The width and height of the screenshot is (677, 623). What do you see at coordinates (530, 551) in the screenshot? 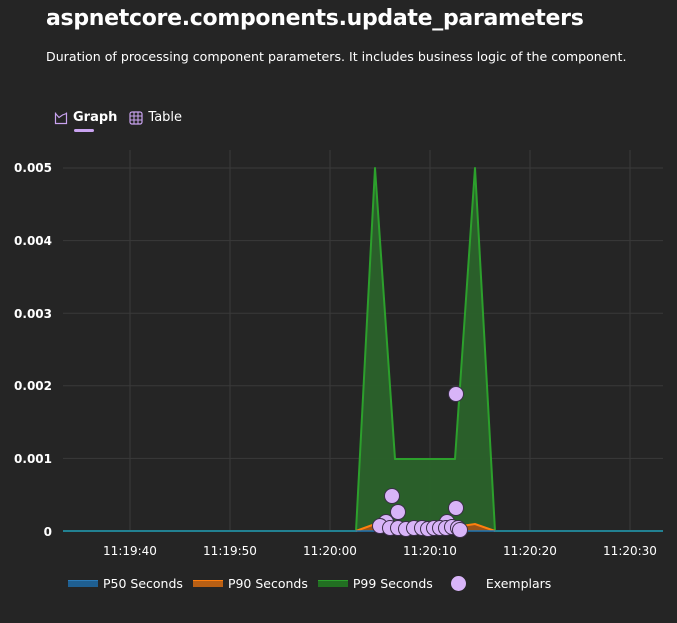
I see `x-tick: 11:20:20` at bounding box center [530, 551].